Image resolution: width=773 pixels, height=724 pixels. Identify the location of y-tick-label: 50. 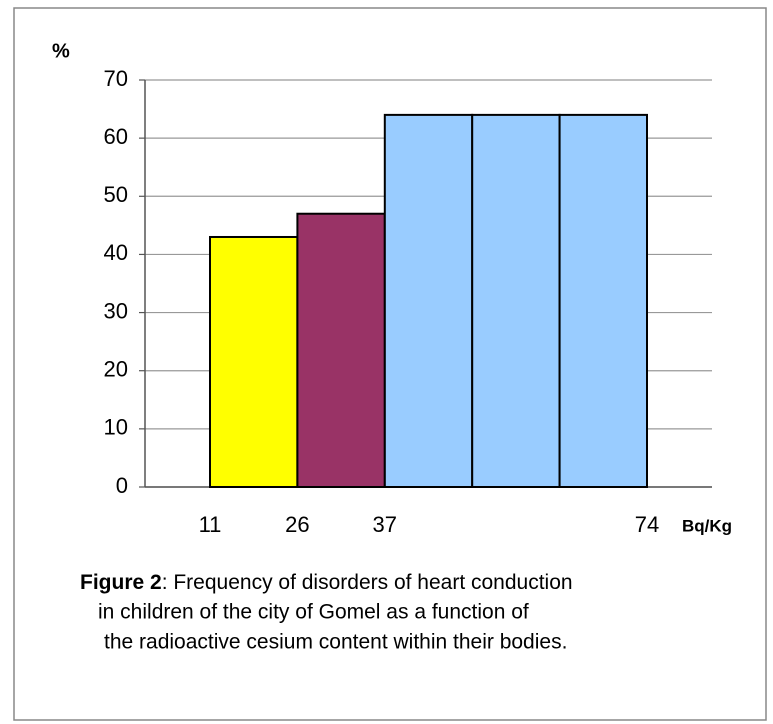
(116, 194).